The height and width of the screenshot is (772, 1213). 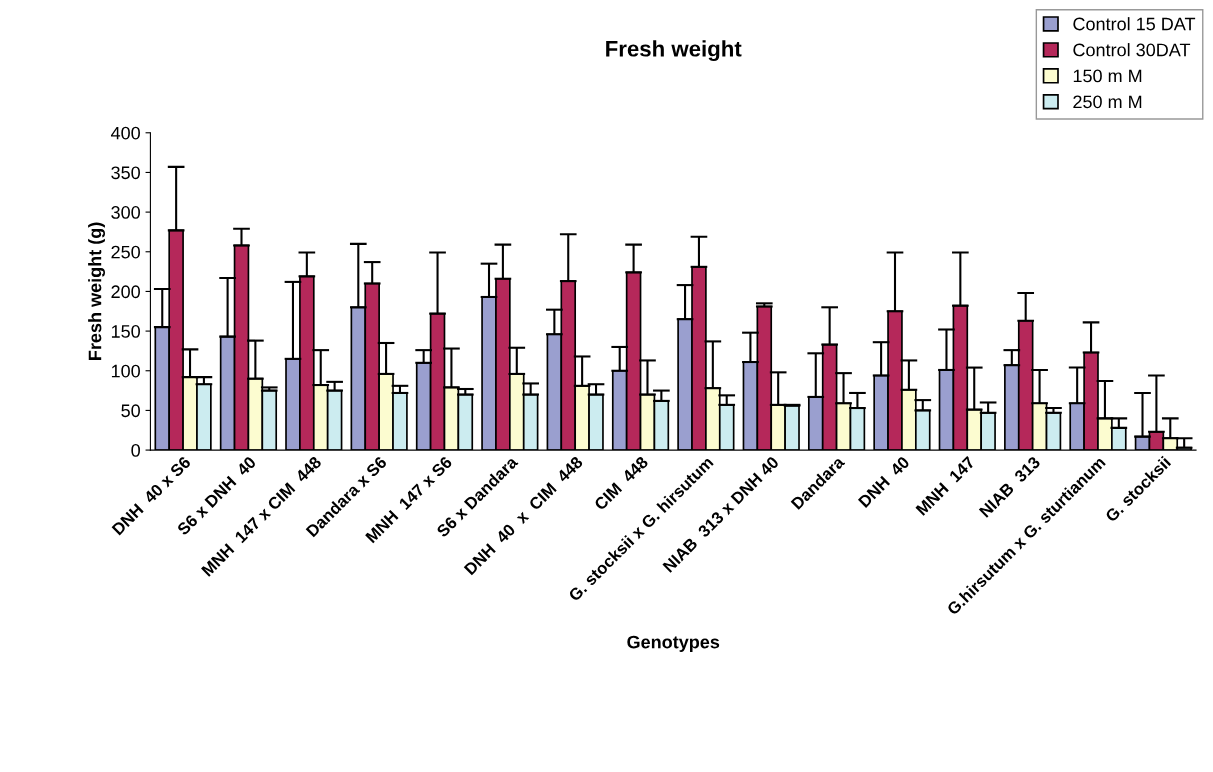 I want to click on y-tick-label: 100, so click(x=125, y=371).